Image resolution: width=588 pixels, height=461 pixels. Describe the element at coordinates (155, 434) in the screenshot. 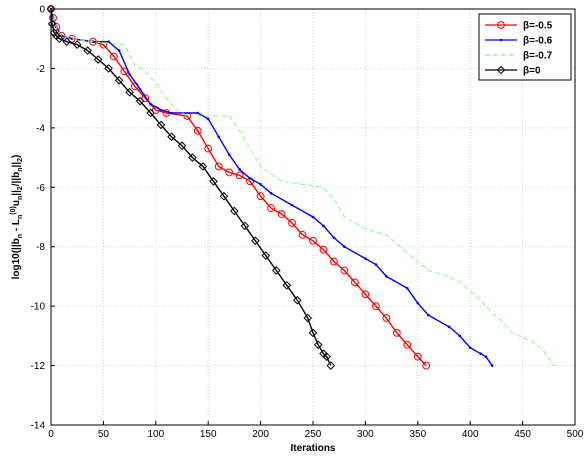

I see `x-tick-label: 100` at that location.